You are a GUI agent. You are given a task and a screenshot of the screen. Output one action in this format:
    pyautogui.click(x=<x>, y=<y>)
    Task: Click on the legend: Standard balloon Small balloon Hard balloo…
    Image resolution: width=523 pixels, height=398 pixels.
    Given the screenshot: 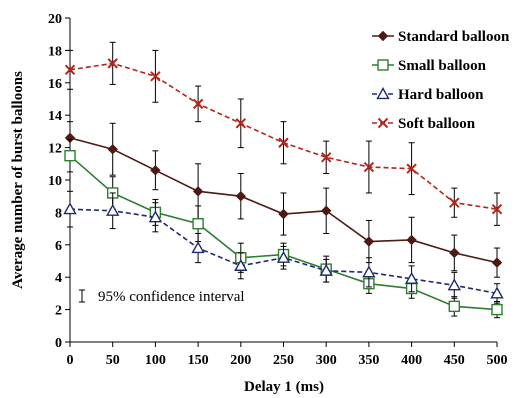 What is the action you would take?
    pyautogui.click(x=441, y=80)
    